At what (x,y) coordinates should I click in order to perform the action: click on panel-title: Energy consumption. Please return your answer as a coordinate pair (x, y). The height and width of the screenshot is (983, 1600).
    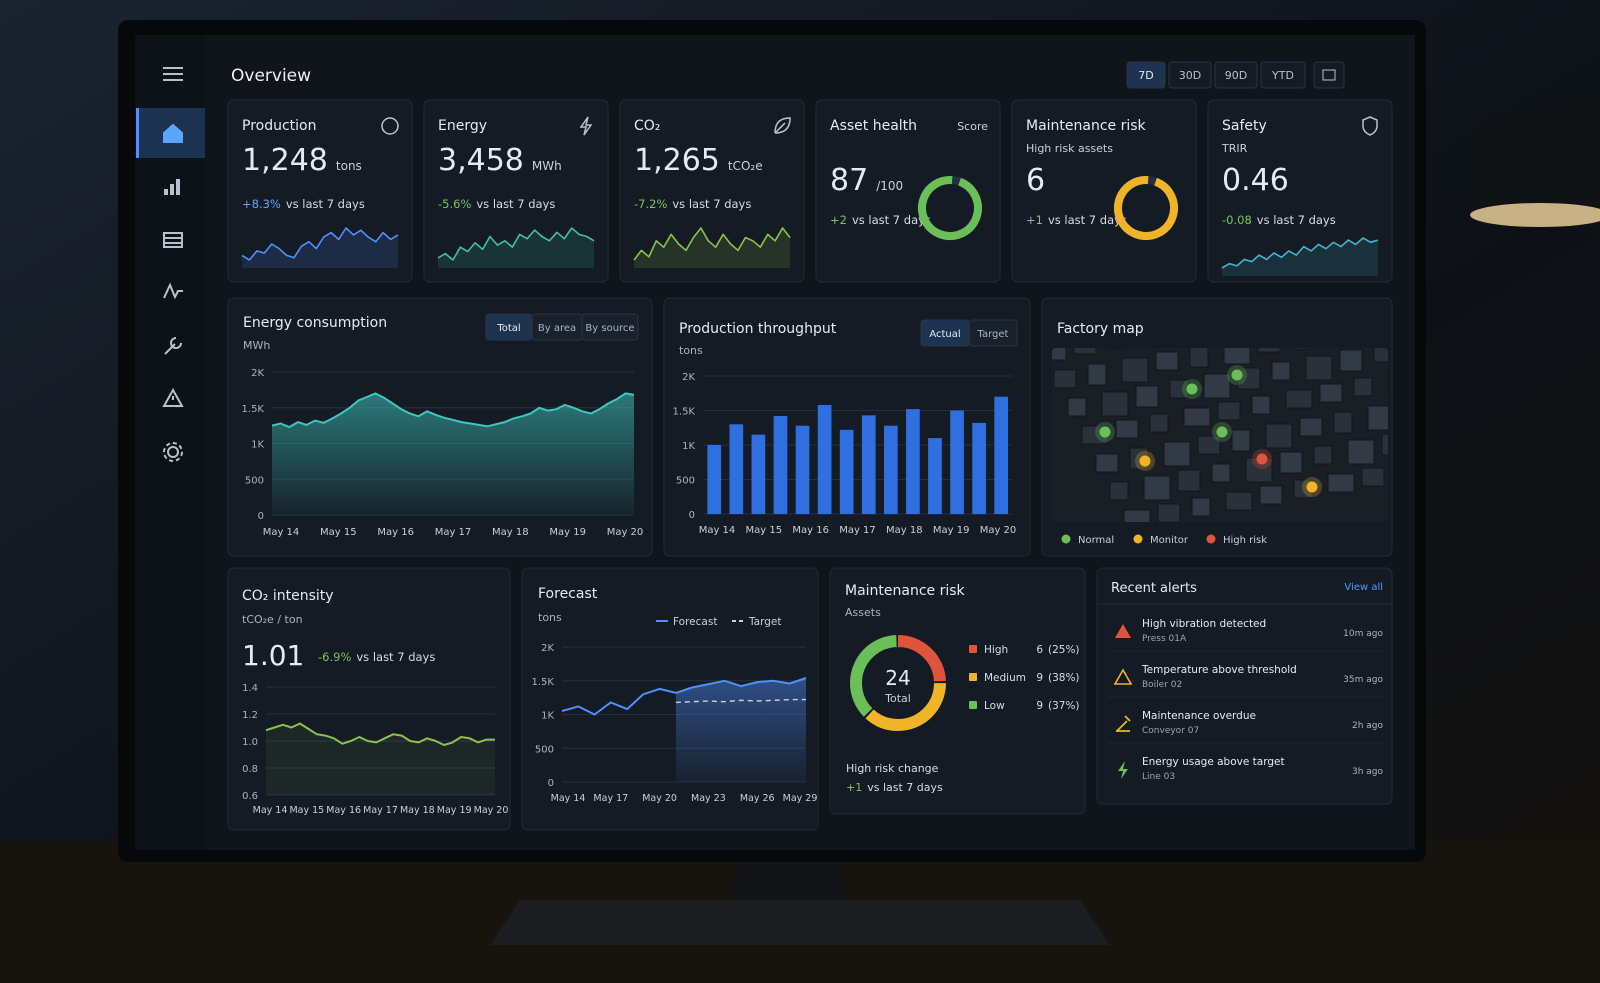
    Looking at the image, I should click on (315, 323).